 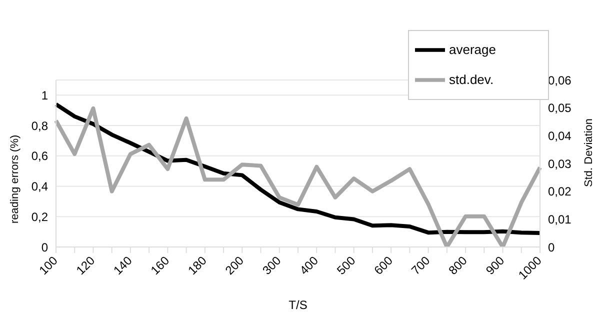 What do you see at coordinates (309, 265) in the screenshot?
I see `x-tick-label: 400` at bounding box center [309, 265].